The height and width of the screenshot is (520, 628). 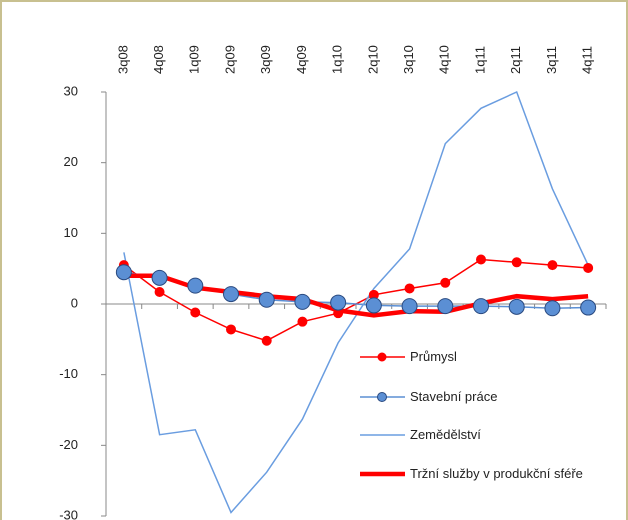 I want to click on x-tick-label: 1q09, so click(x=194, y=59).